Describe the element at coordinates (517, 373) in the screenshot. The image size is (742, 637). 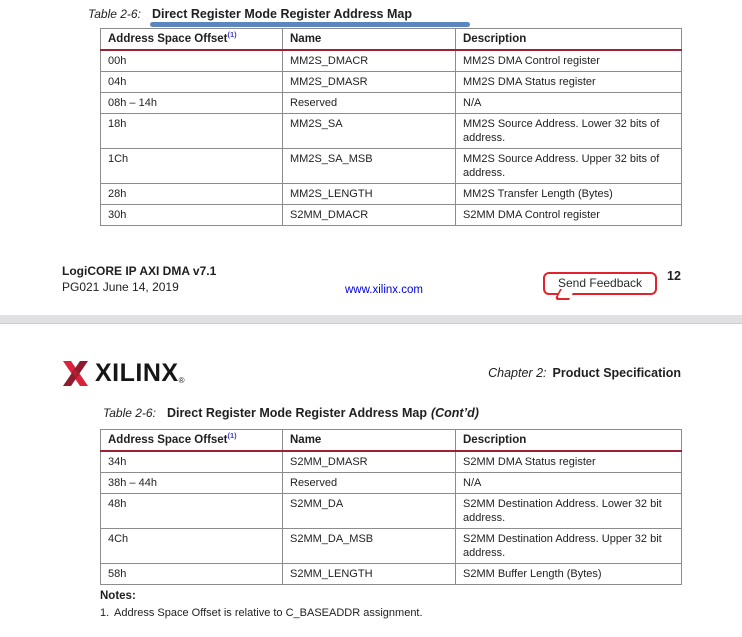
I see `chapter-label: Chapter 2:` at that location.